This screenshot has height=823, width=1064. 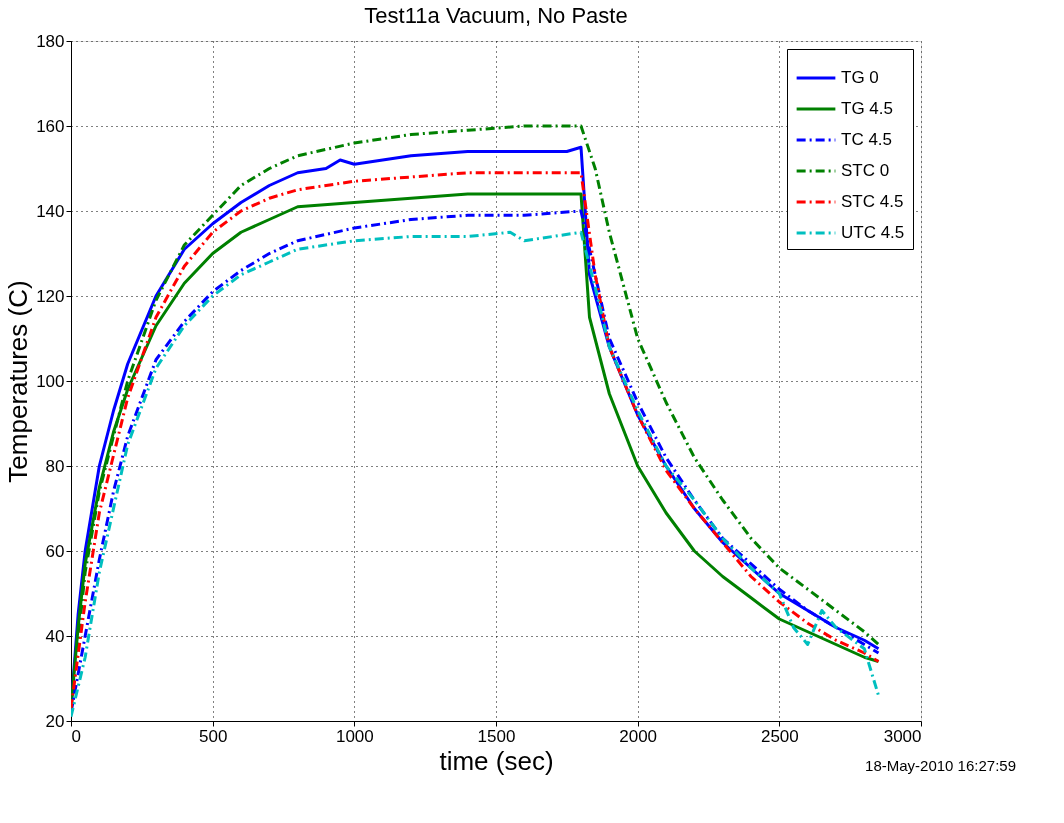 I want to click on x-axis-title: time (sec), so click(x=496, y=760).